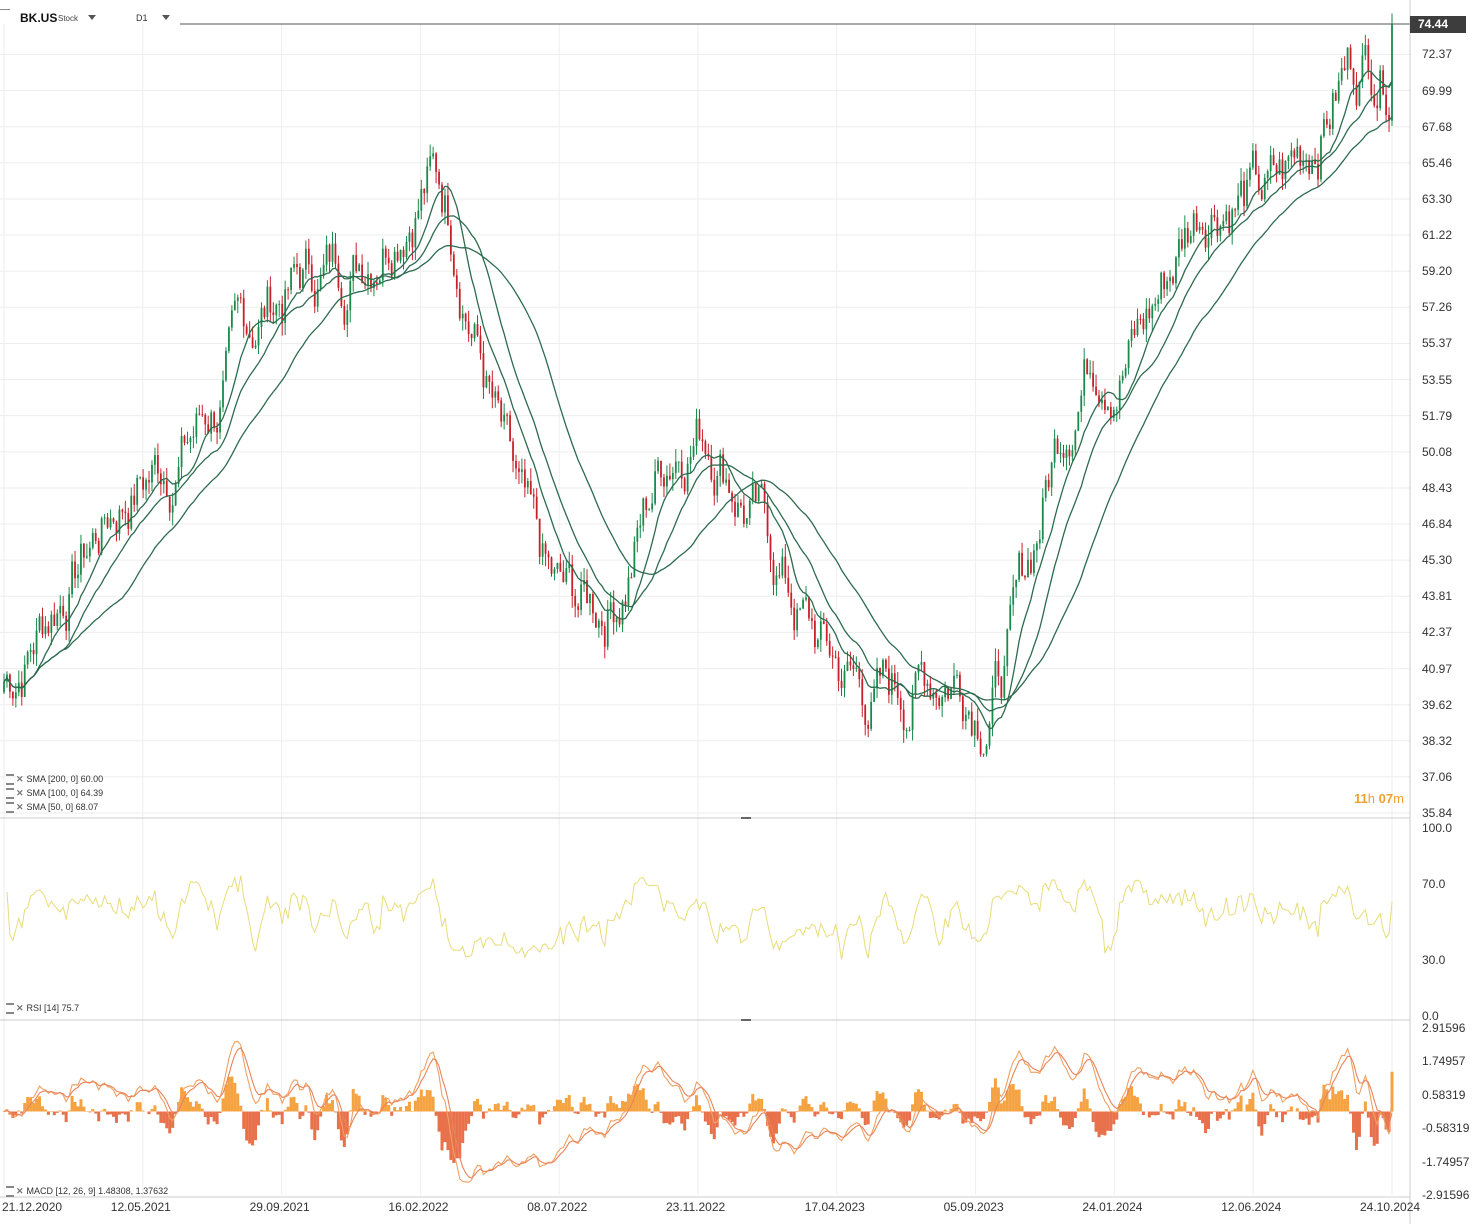  What do you see at coordinates (54, 794) in the screenshot?
I see `legend-sma100: ✕ SMA [100, 0] 64.39` at bounding box center [54, 794].